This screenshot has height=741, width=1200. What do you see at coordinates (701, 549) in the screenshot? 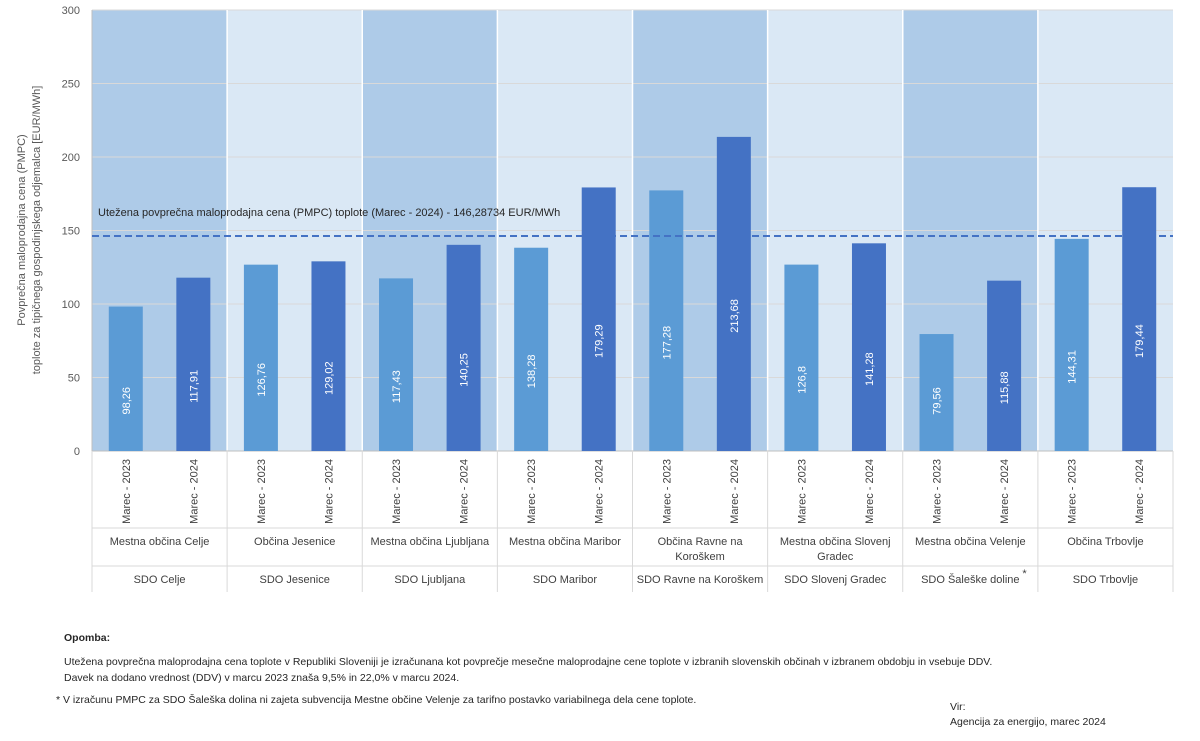
I see `municipality-label: Občina Ravne na Koroškem` at bounding box center [701, 549].